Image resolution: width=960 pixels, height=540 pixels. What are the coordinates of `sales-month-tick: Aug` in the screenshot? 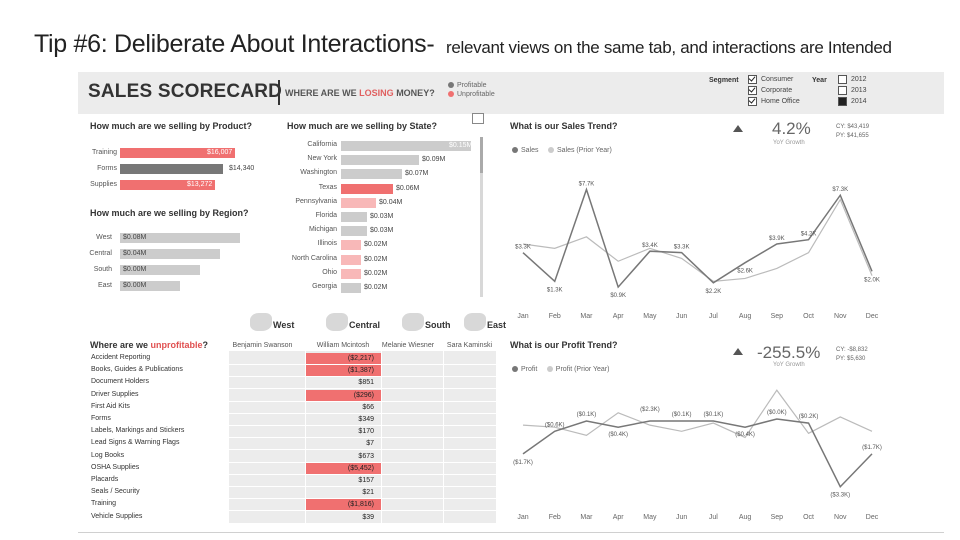 It's located at (745, 316).